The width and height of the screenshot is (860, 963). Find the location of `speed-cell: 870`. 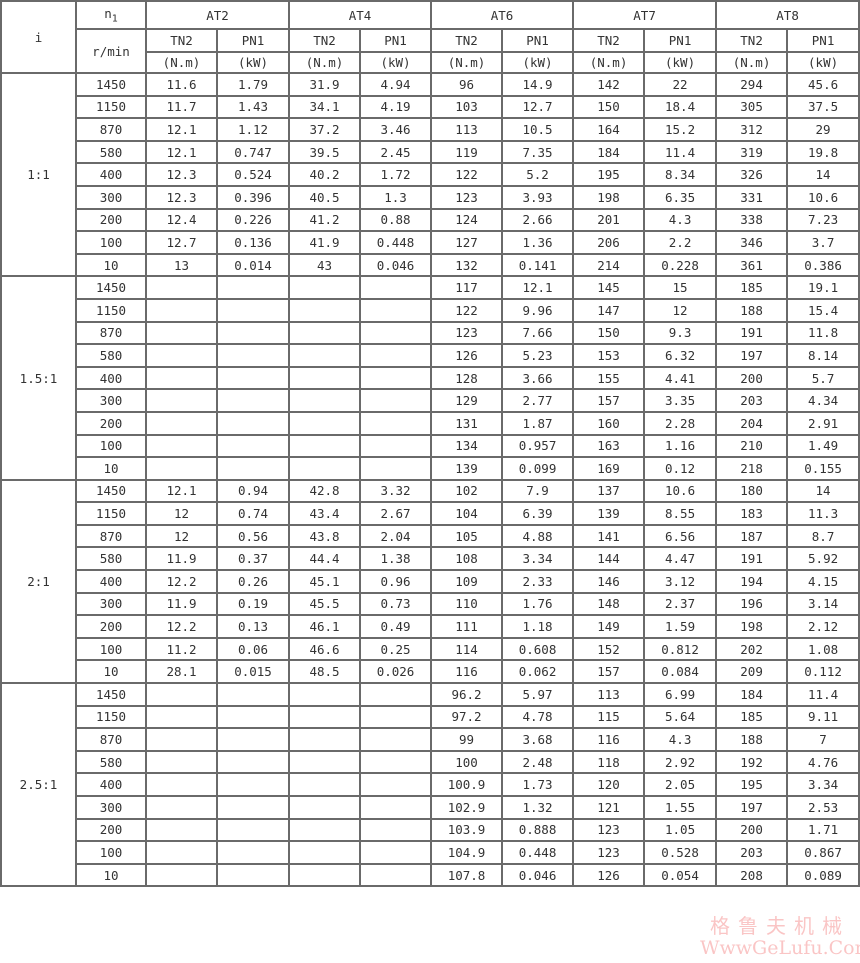

speed-cell: 870 is located at coordinates (111, 739).